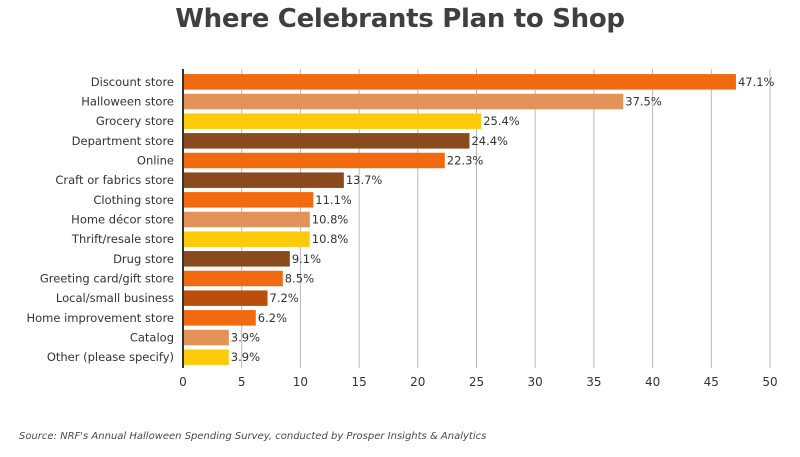  What do you see at coordinates (465, 161) in the screenshot?
I see `value-label-4: 22.3%` at bounding box center [465, 161].